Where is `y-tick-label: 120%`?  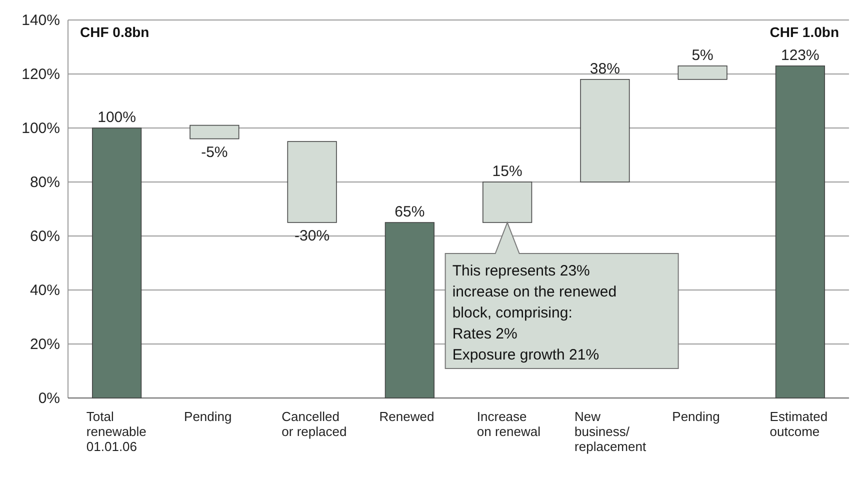 y-tick-label: 120% is located at coordinates (41, 74).